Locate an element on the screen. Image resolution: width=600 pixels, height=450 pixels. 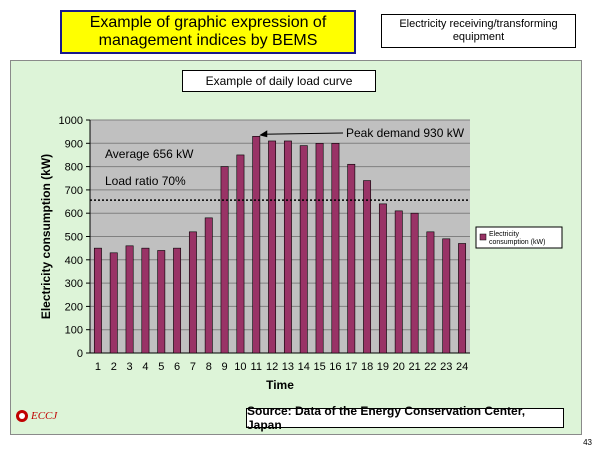
x-tick-label: 11 is located at coordinates (256, 367).